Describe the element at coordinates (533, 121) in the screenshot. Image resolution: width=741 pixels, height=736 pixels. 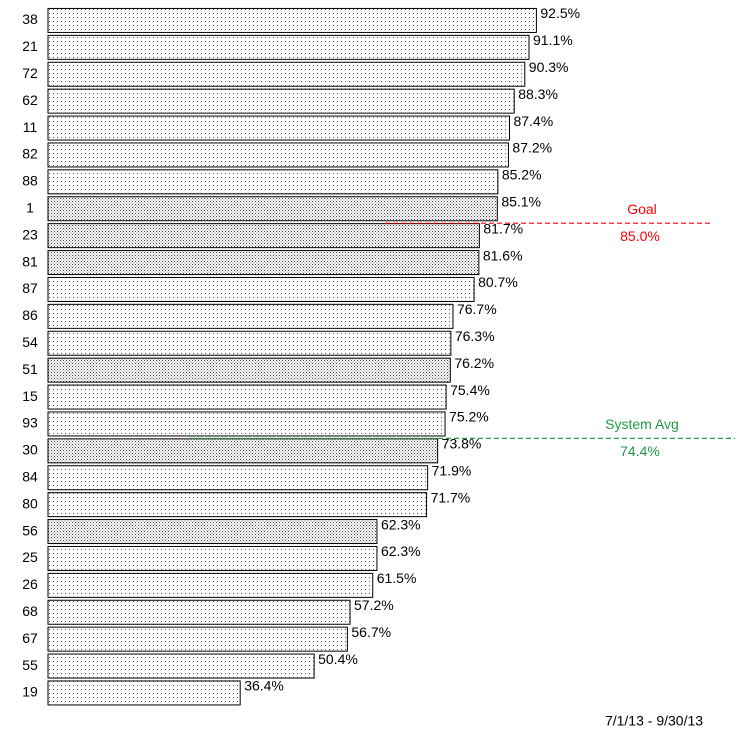
I see `data-label: 87.4%` at that location.